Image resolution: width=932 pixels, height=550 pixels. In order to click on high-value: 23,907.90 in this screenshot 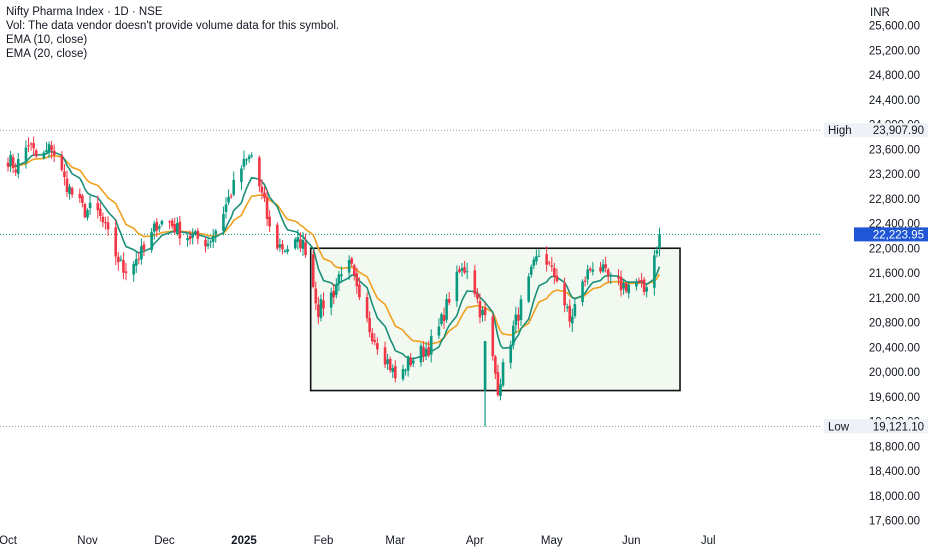, I will do `click(898, 131)`.